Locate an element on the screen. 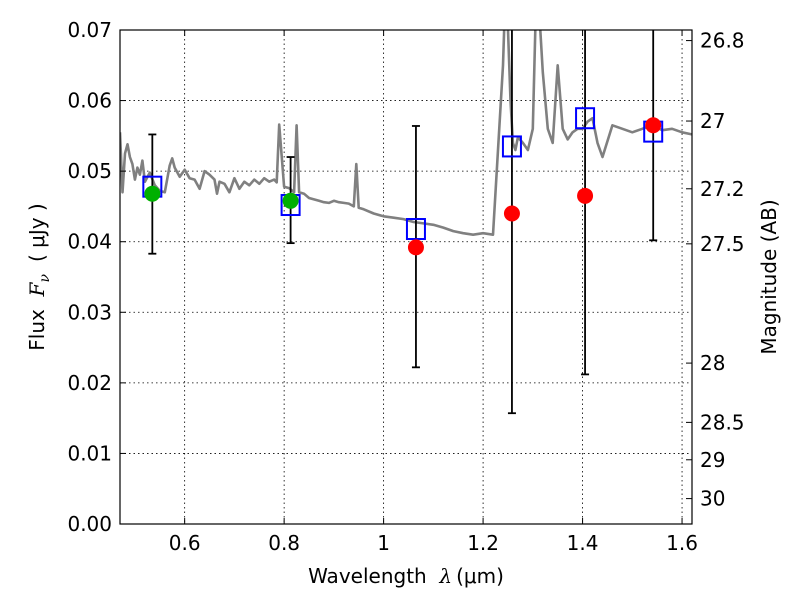  x-tick-label: 0.6 is located at coordinates (185, 543).